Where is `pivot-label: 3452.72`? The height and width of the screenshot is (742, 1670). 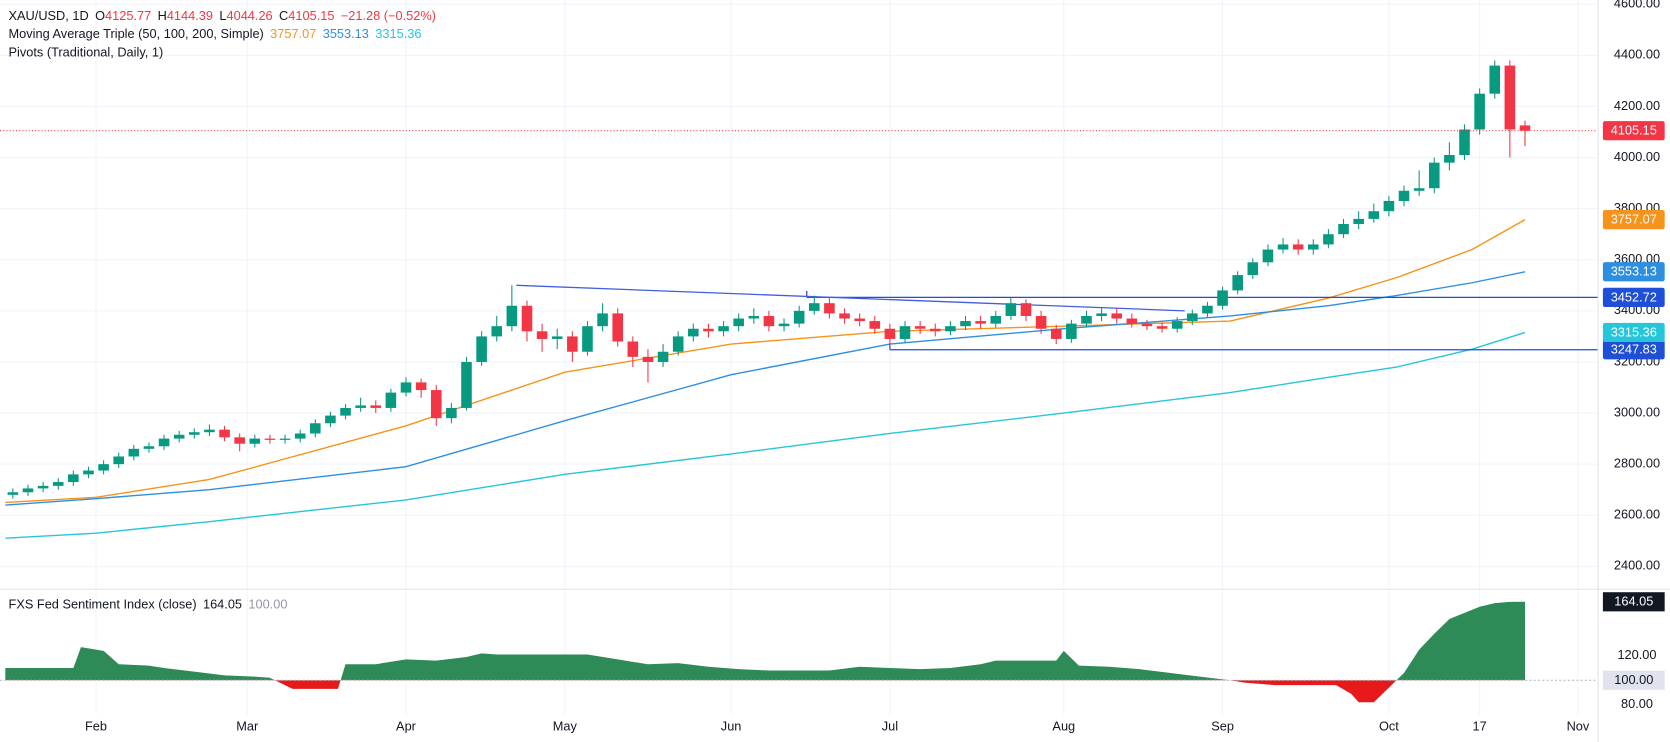
pivot-label: 3452.72 is located at coordinates (1634, 296).